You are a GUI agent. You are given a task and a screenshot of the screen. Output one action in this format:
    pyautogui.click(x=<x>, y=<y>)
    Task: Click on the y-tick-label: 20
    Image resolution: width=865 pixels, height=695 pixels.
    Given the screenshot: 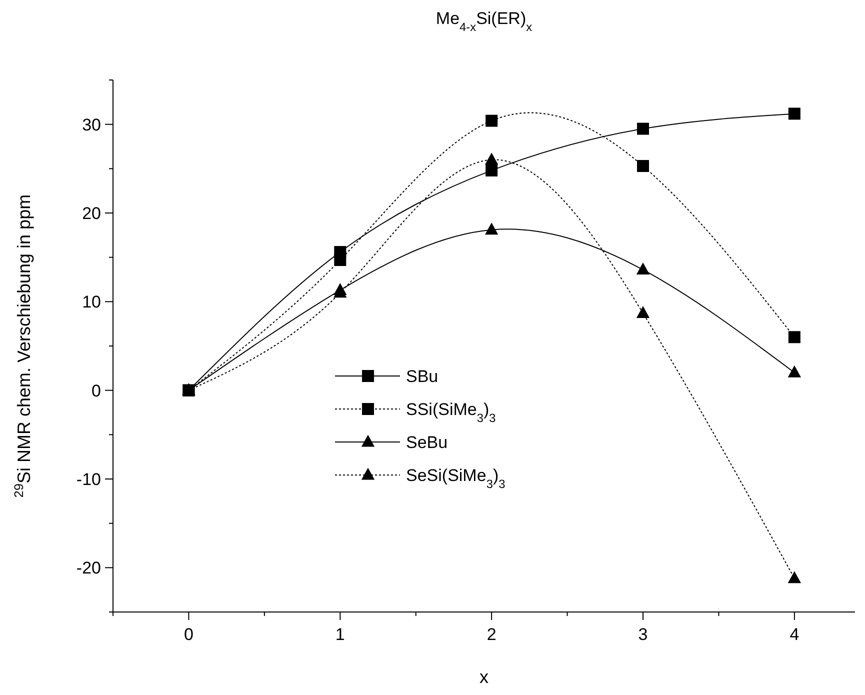 What is the action you would take?
    pyautogui.click(x=91, y=213)
    